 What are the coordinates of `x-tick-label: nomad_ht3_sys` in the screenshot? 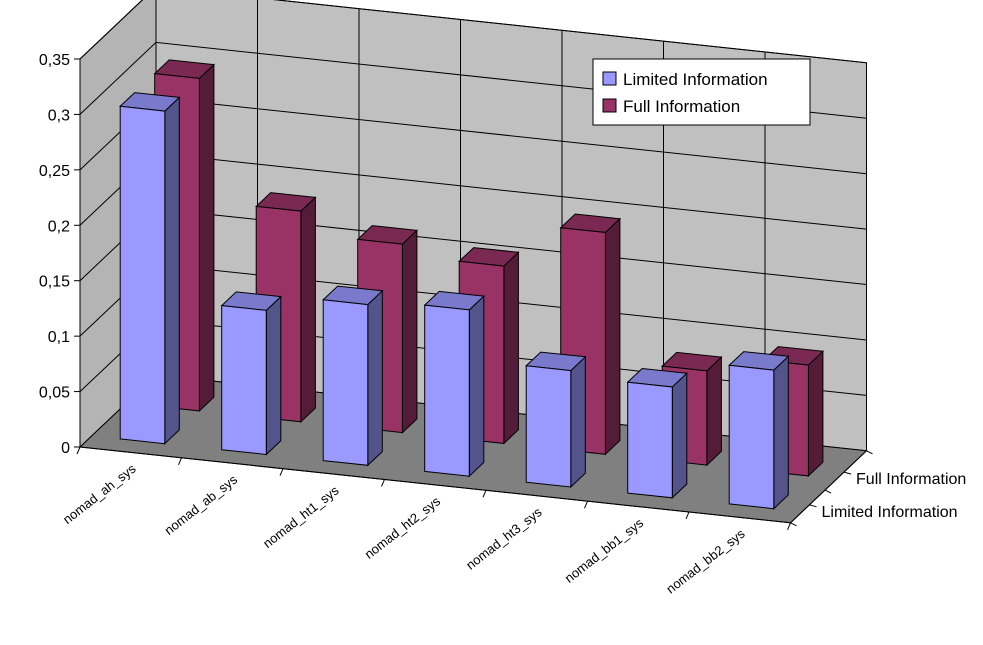 It's located at (504, 538).